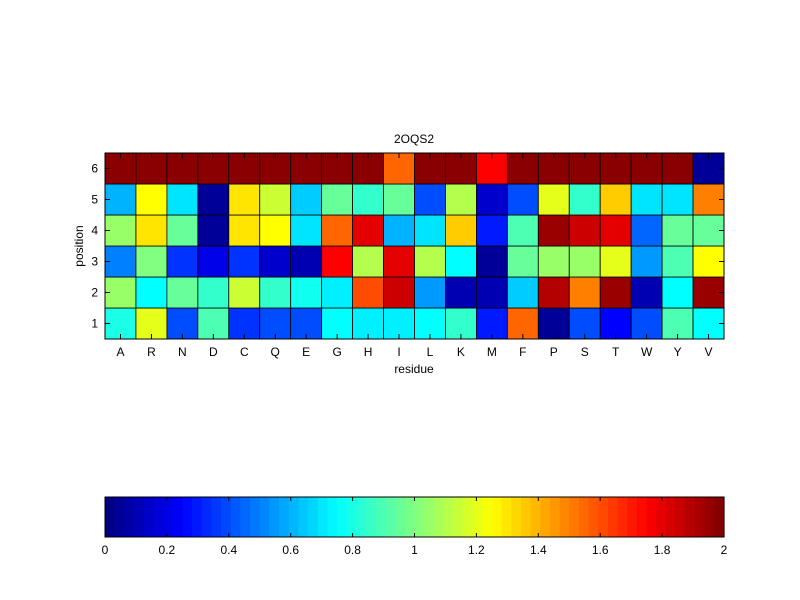 Image resolution: width=800 pixels, height=600 pixels. I want to click on x-tick-label: E, so click(306, 352).